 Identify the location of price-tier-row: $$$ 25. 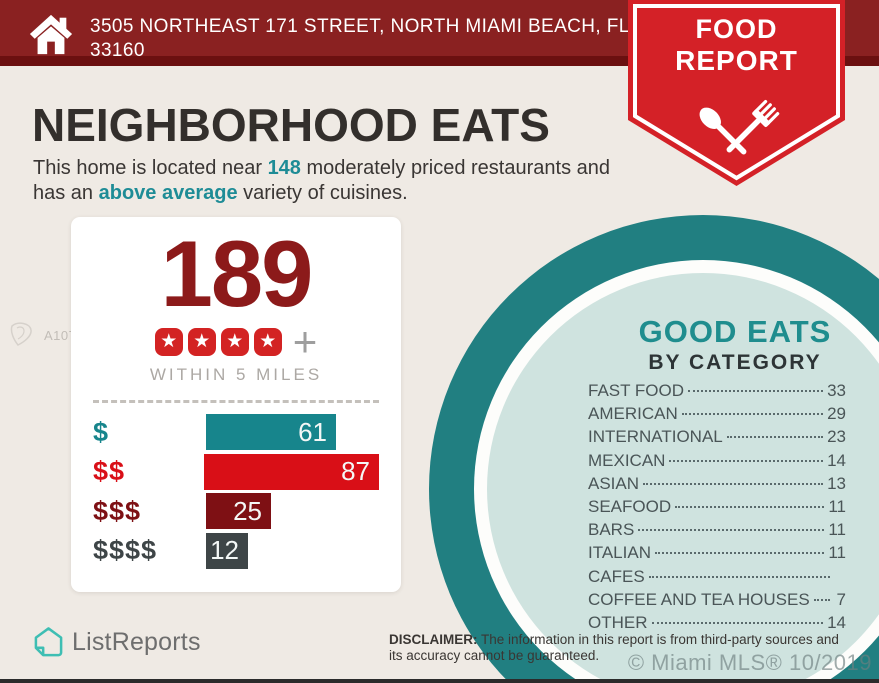
(236, 511).